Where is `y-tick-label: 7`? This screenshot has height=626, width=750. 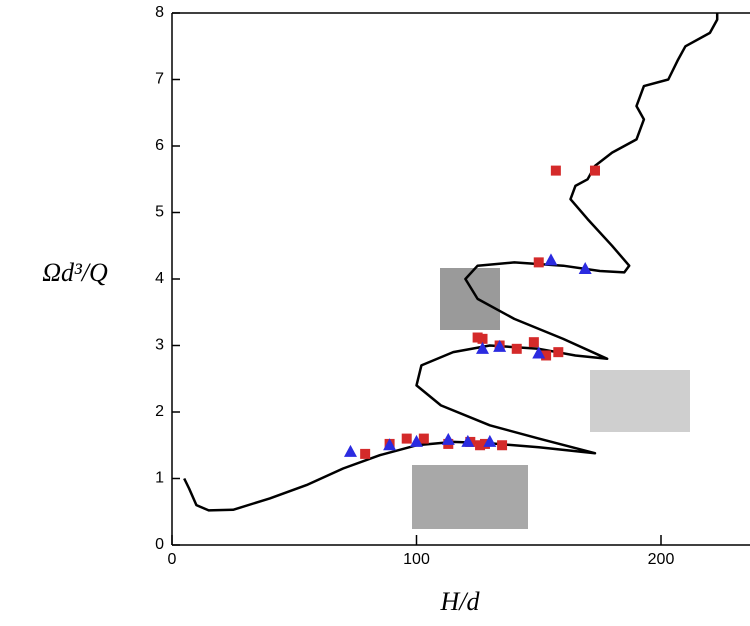
y-tick-label: 7 is located at coordinates (159, 79).